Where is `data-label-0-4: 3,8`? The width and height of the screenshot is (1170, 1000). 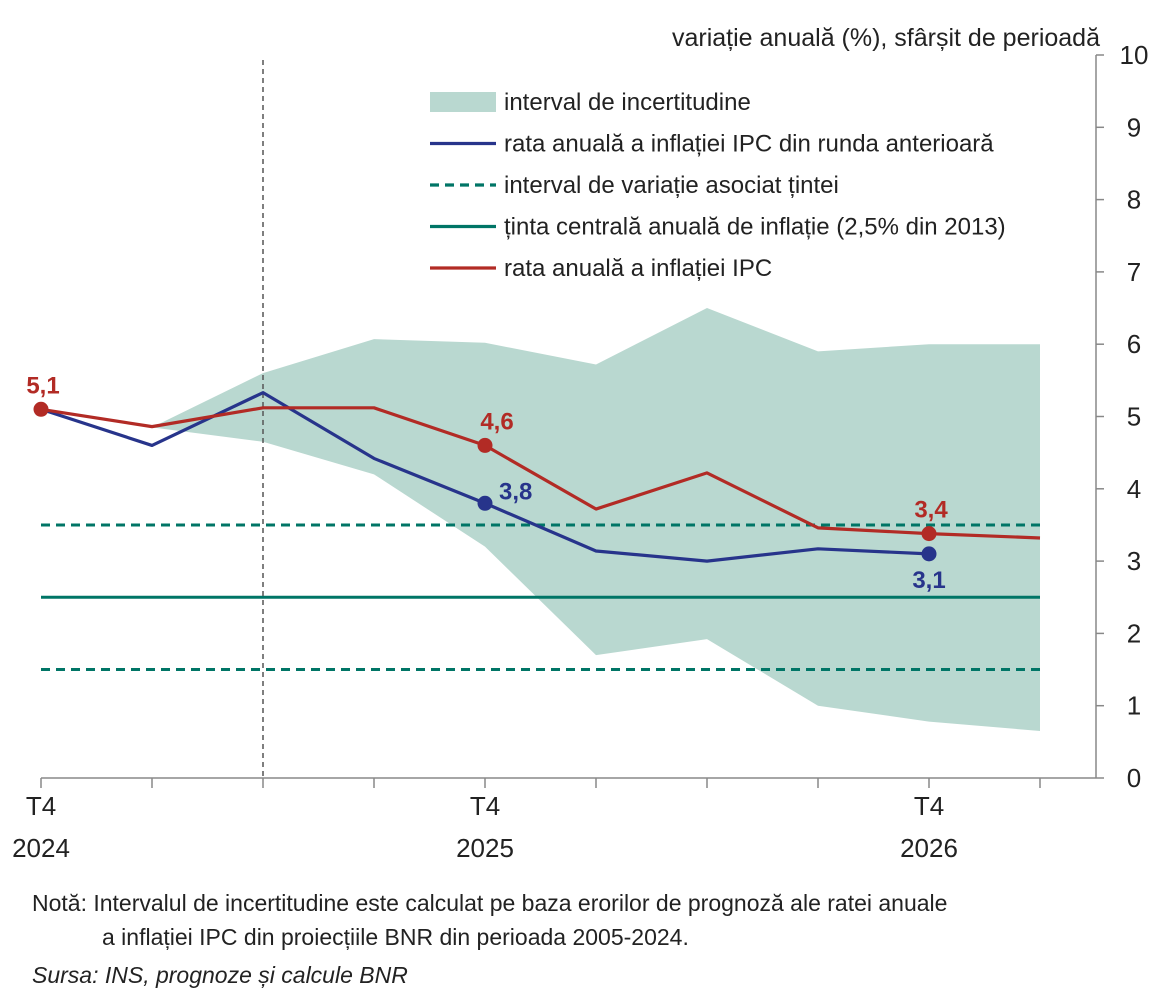
data-label-0-4: 3,8 is located at coordinates (515, 491).